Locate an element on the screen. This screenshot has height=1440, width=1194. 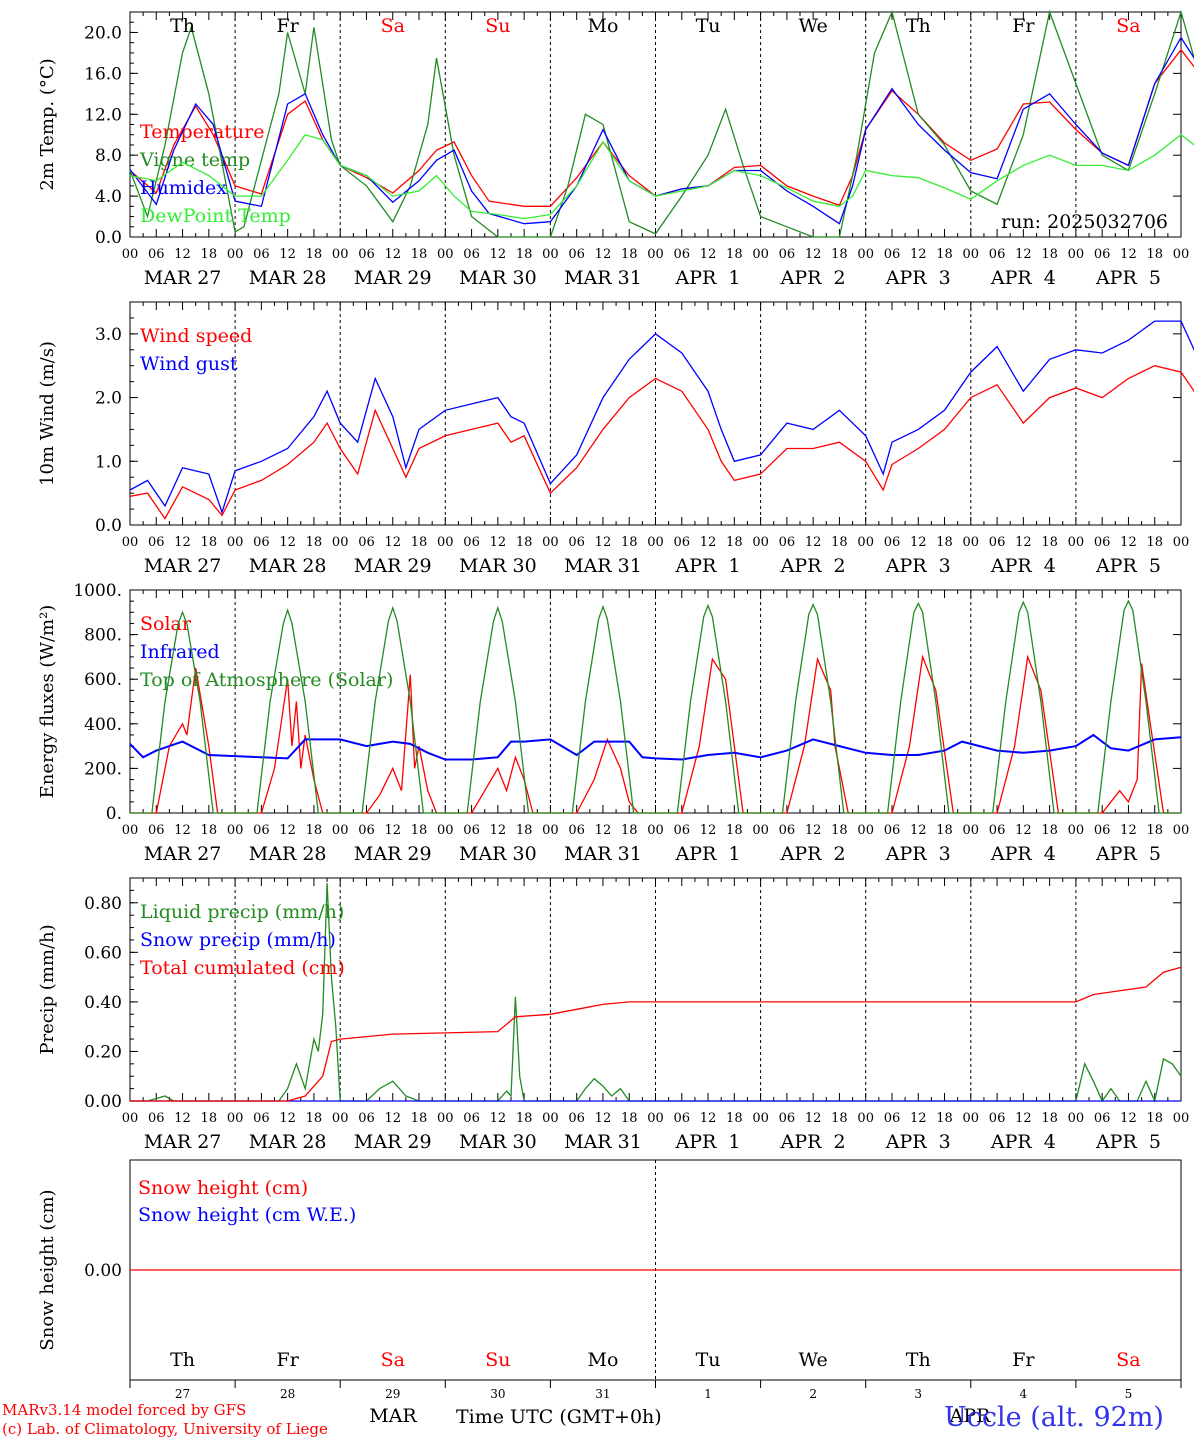
model-credit: MARv3.14 model forced by GFS is located at coordinates (124, 1410).